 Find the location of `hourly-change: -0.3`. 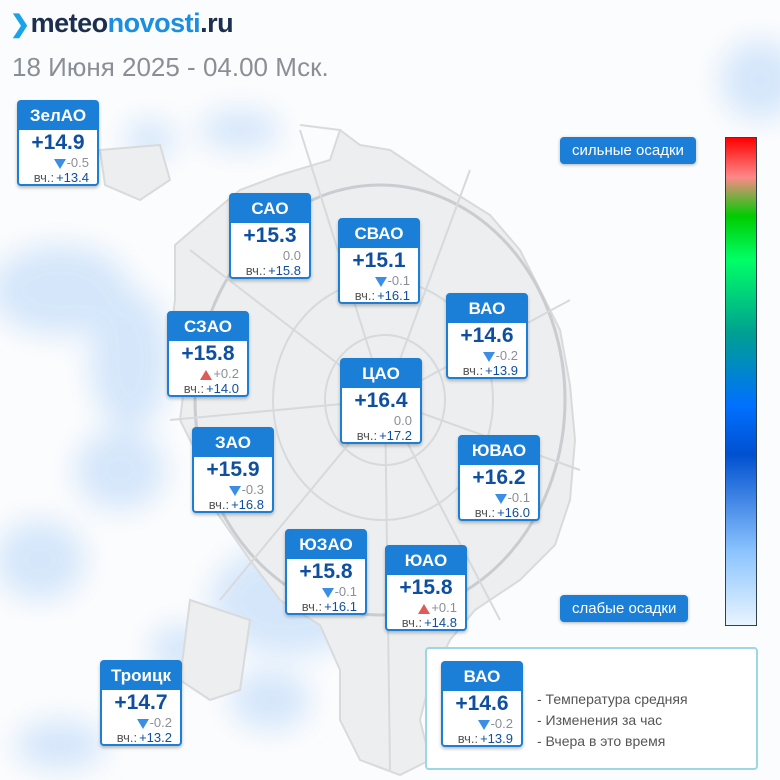

hourly-change: -0.3 is located at coordinates (233, 489).